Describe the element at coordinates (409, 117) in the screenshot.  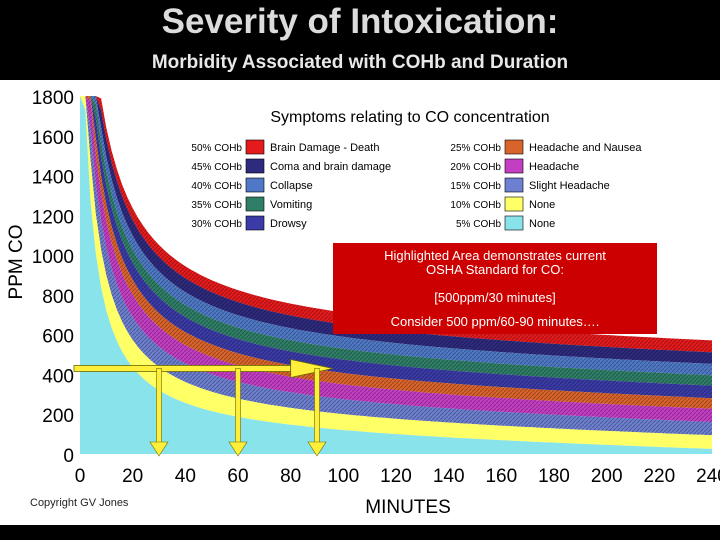
I see `legend-title: Symptoms relating to CO concentration` at that location.